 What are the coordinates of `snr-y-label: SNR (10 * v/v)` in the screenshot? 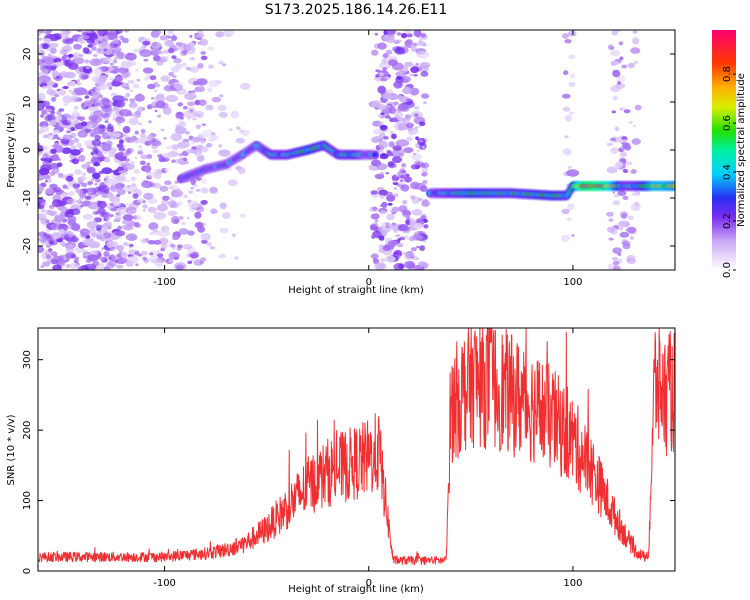 It's located at (11, 449).